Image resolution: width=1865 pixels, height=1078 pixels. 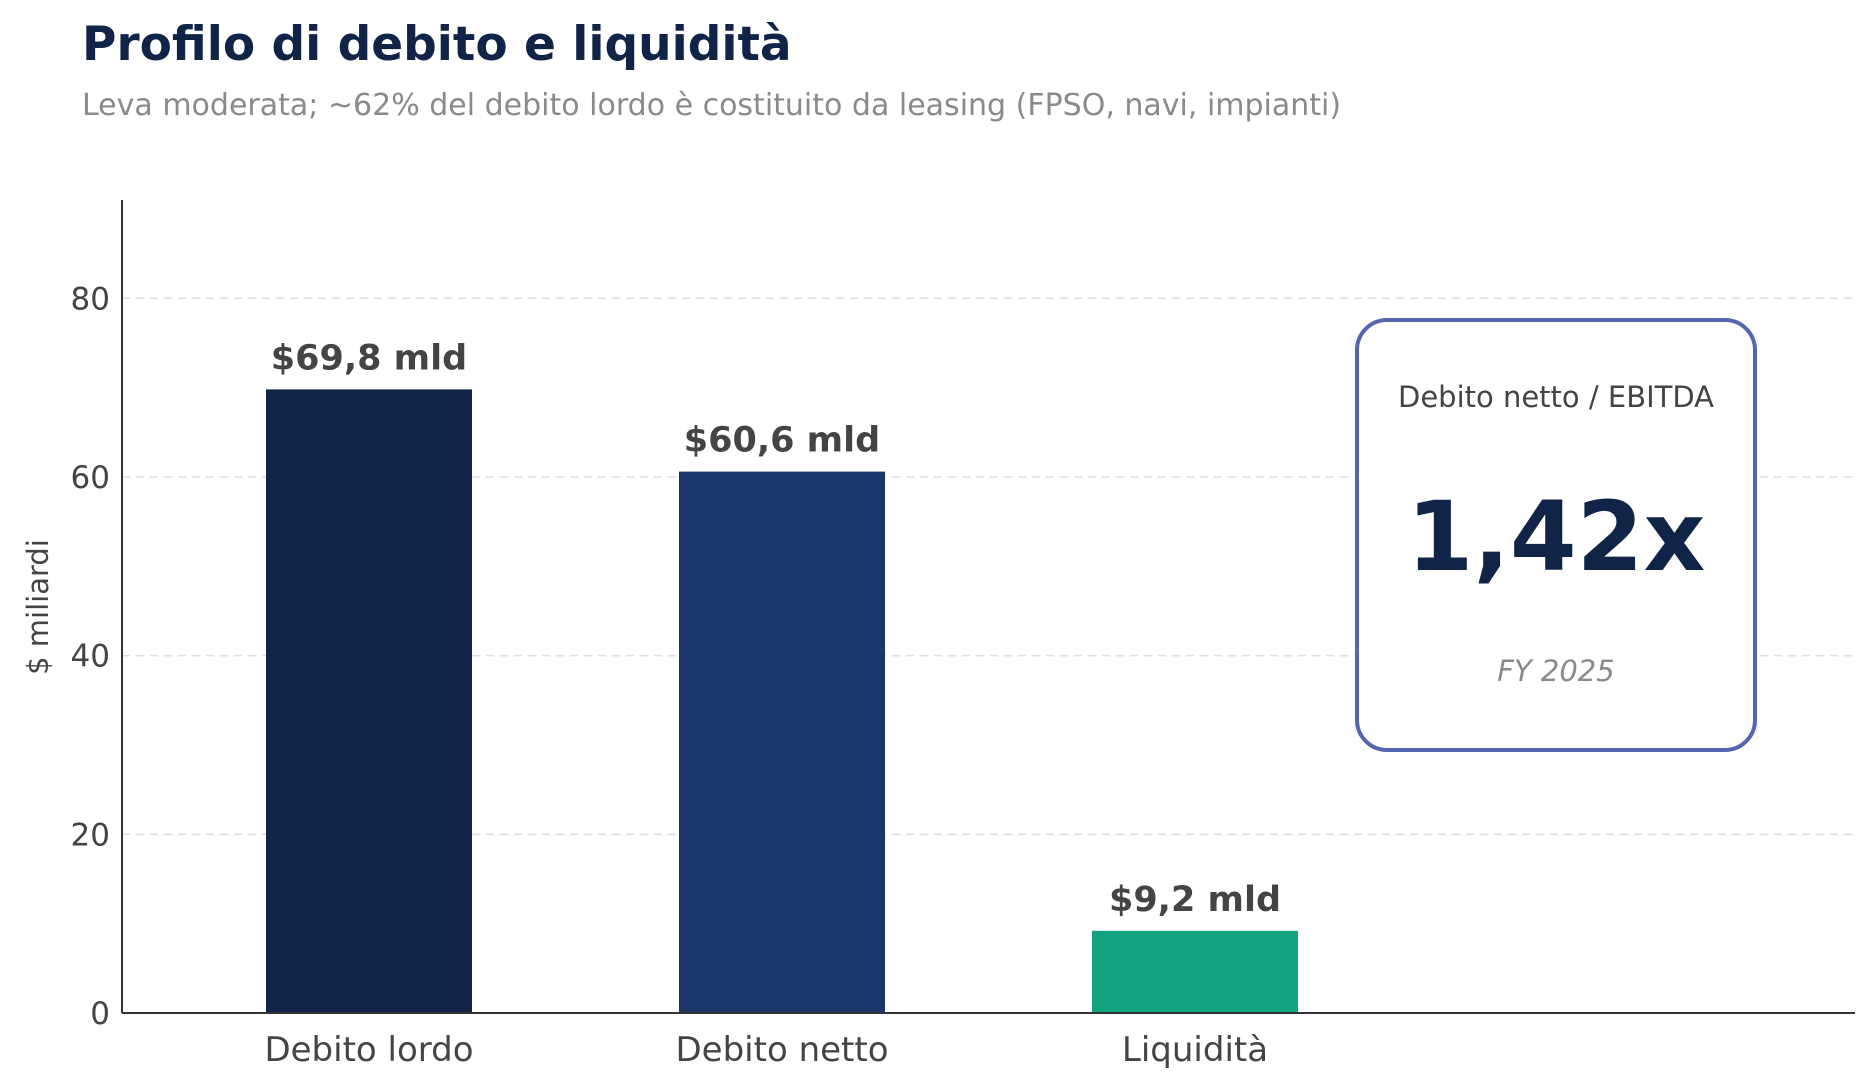 What do you see at coordinates (782, 742) in the screenshot?
I see `bar-debito-netto` at bounding box center [782, 742].